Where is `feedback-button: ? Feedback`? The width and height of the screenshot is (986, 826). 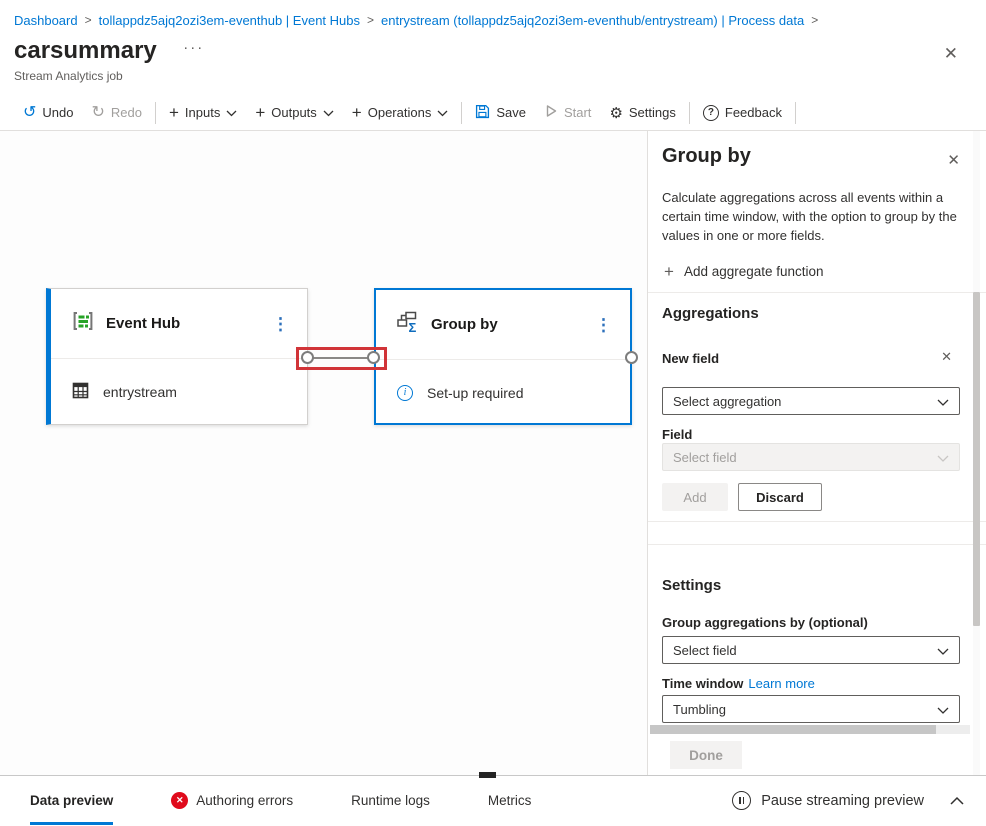
feedback-button: ? Feedback is located at coordinates (742, 112).